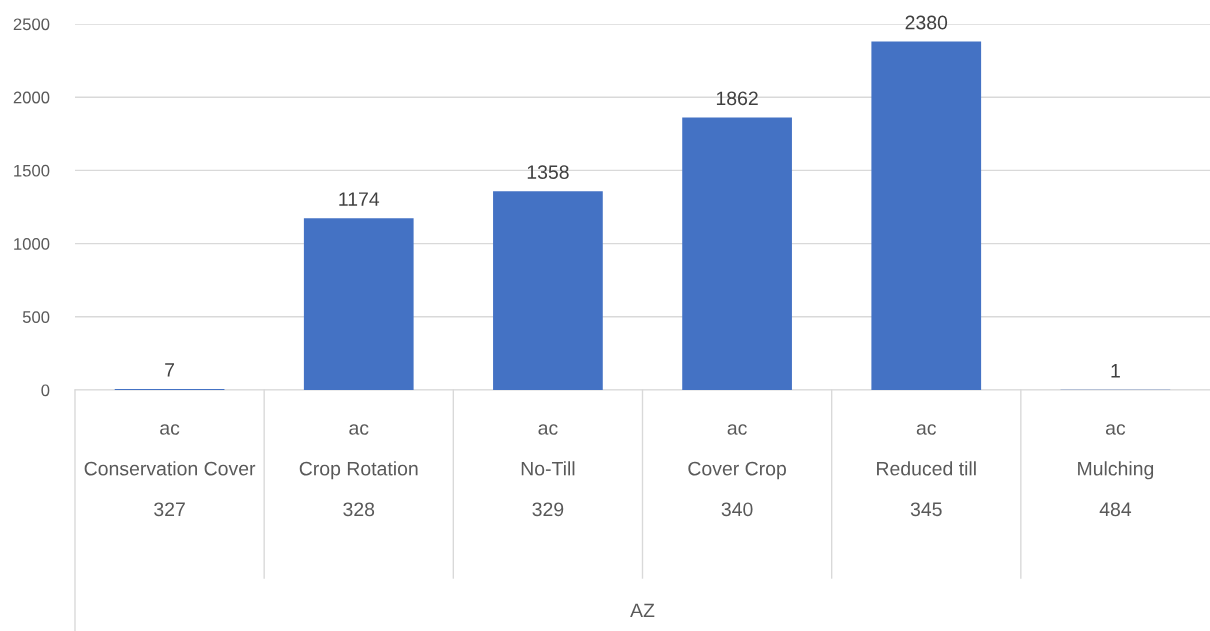  What do you see at coordinates (36, 317) in the screenshot?
I see `y-tick-label: 500` at bounding box center [36, 317].